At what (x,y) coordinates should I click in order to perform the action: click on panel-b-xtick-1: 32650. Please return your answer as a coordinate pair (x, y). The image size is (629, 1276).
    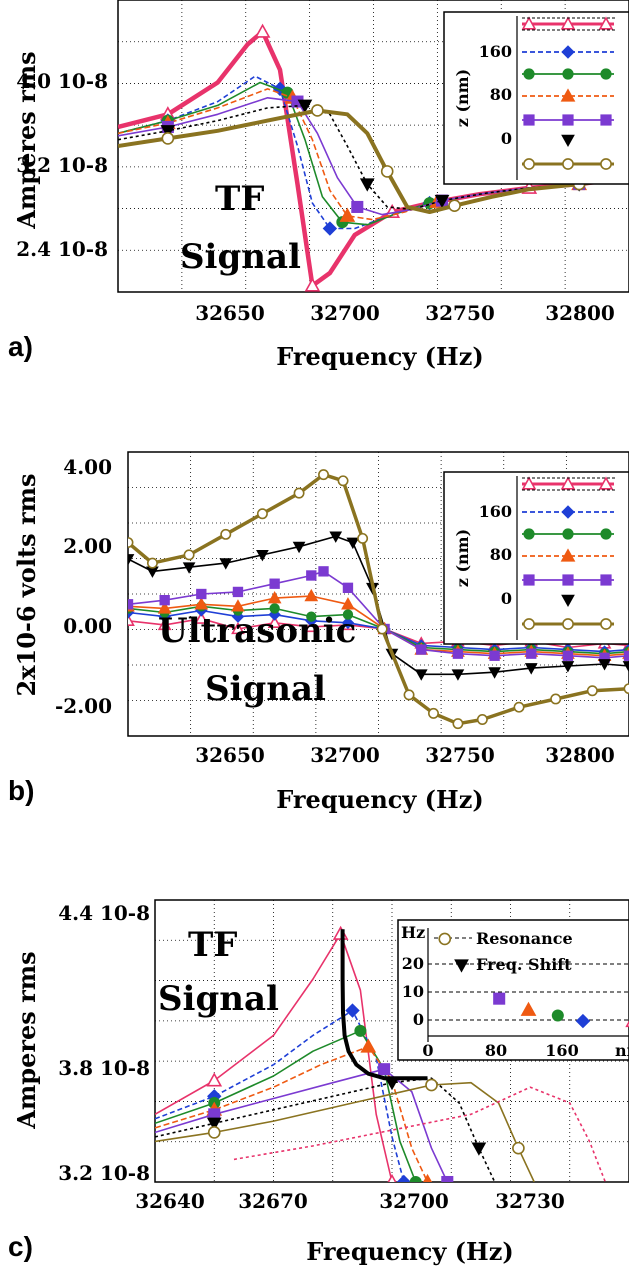
    Looking at the image, I should click on (230, 755).